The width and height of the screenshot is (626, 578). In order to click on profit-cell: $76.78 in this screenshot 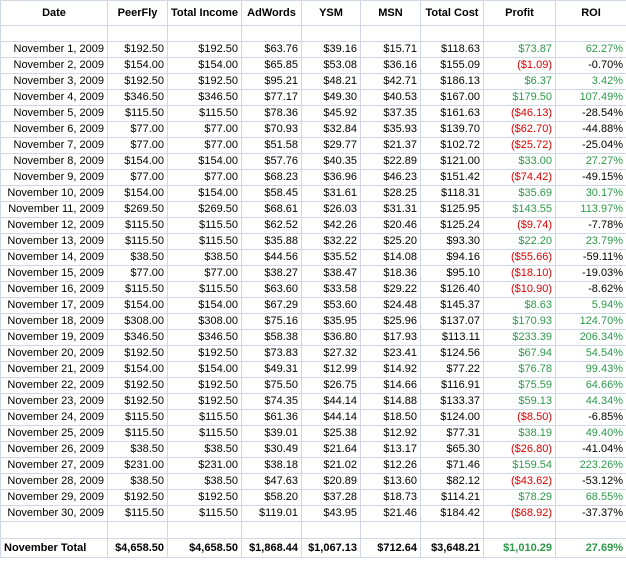, I will do `click(519, 369)`.